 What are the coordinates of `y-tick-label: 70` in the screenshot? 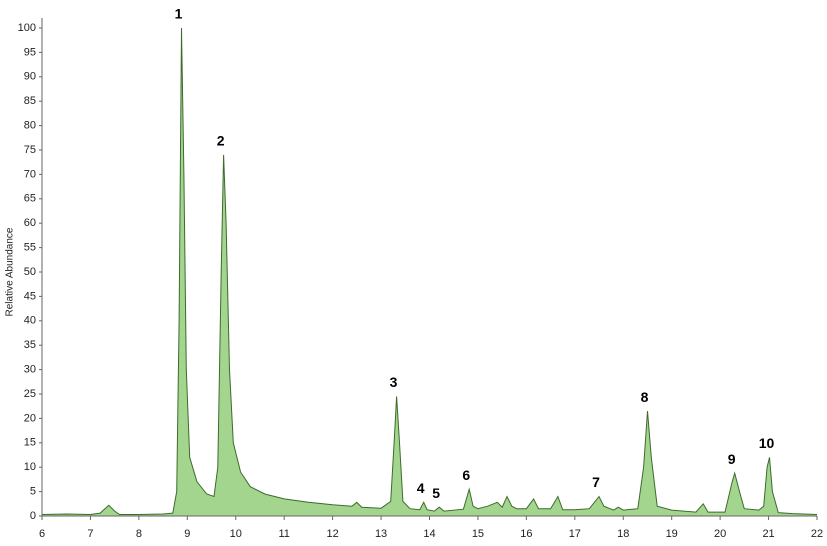 It's located at (30, 174).